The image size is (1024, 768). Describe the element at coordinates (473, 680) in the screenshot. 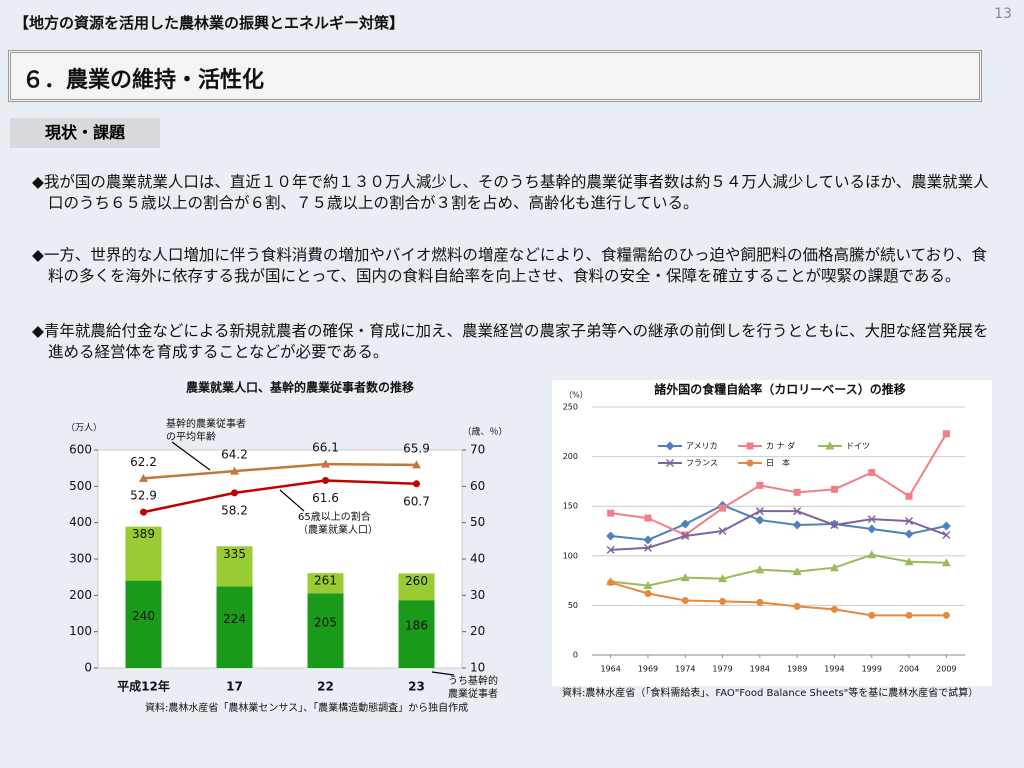

I see `annotation: うち基幹的` at that location.